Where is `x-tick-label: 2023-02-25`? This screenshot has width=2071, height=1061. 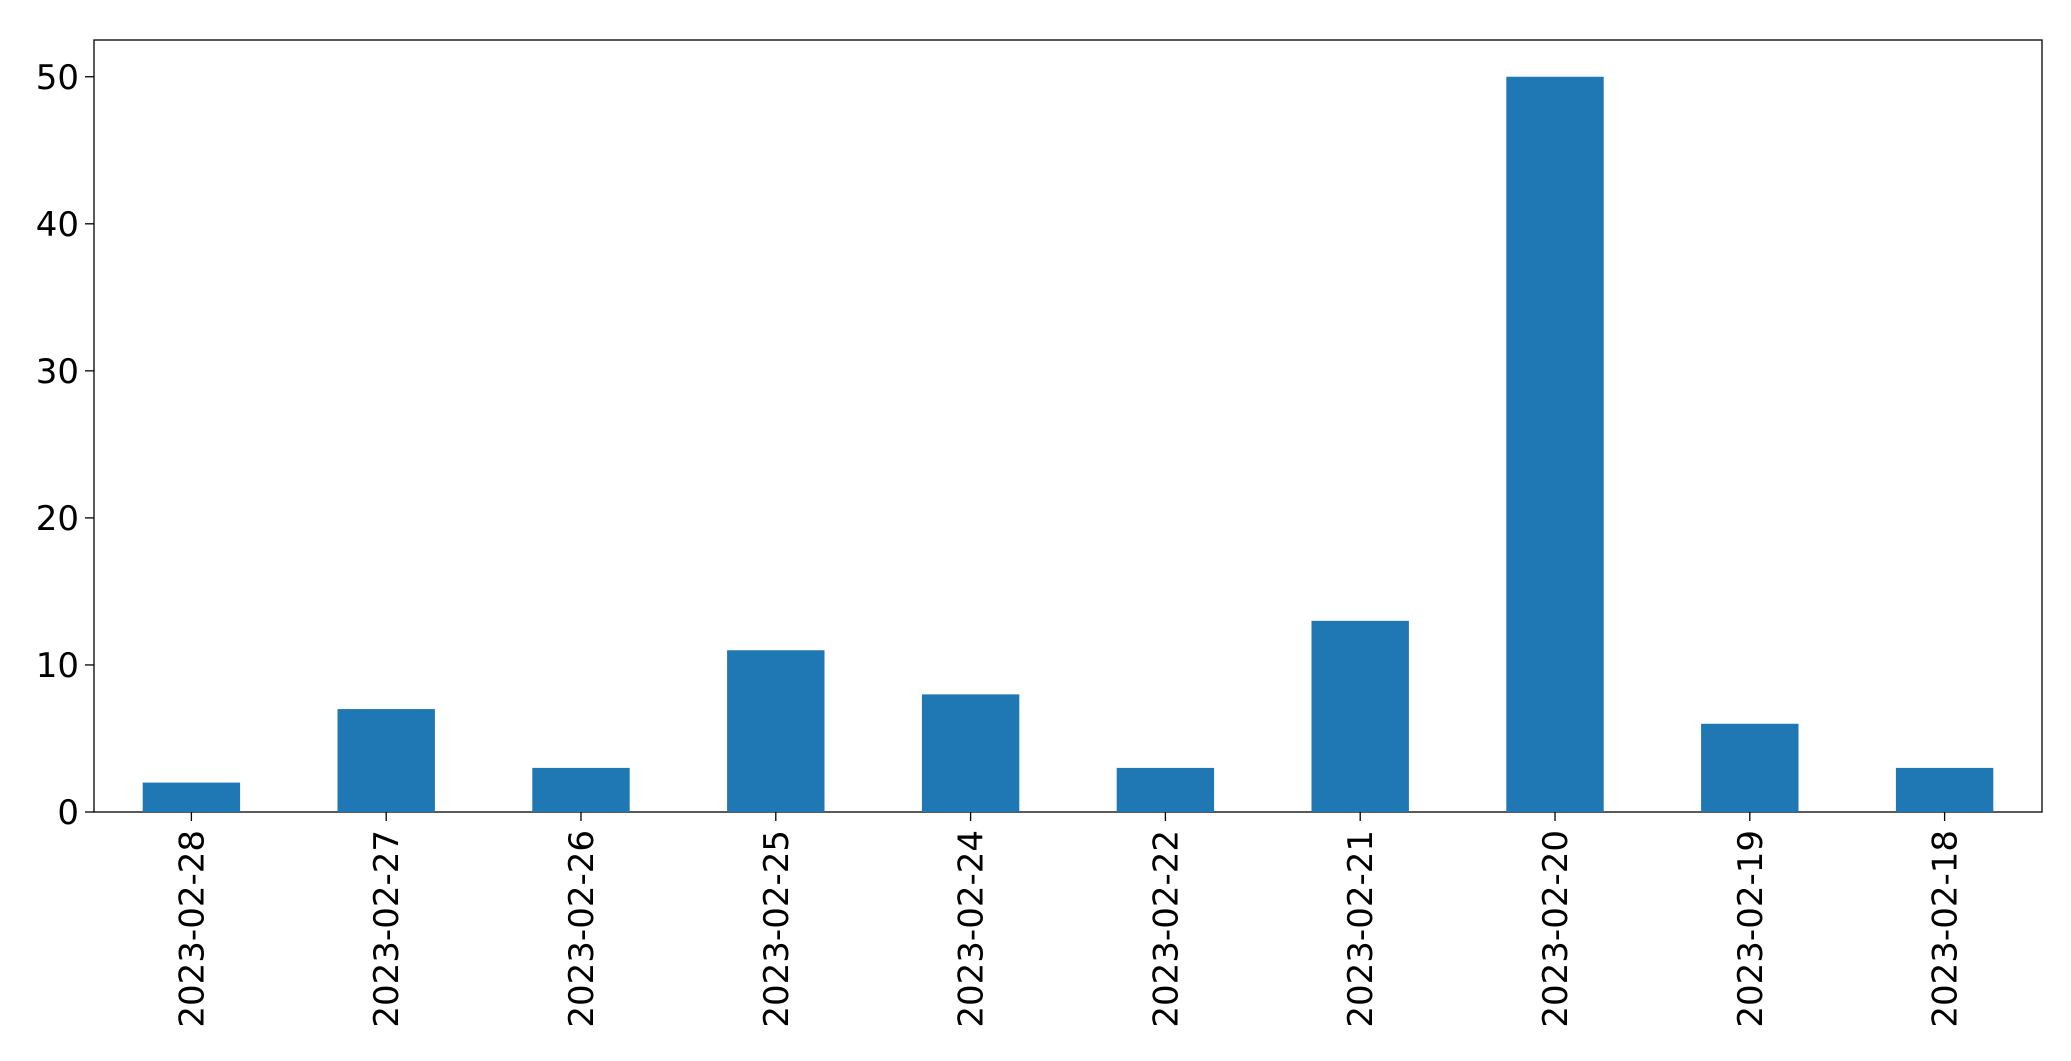
x-tick-label: 2023-02-25 is located at coordinates (777, 929).